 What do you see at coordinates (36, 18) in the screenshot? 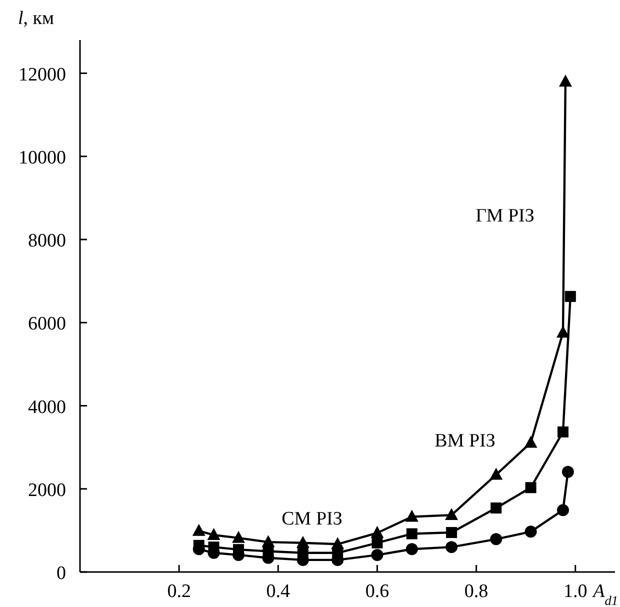
I see `y-axis-title: l, км` at bounding box center [36, 18].